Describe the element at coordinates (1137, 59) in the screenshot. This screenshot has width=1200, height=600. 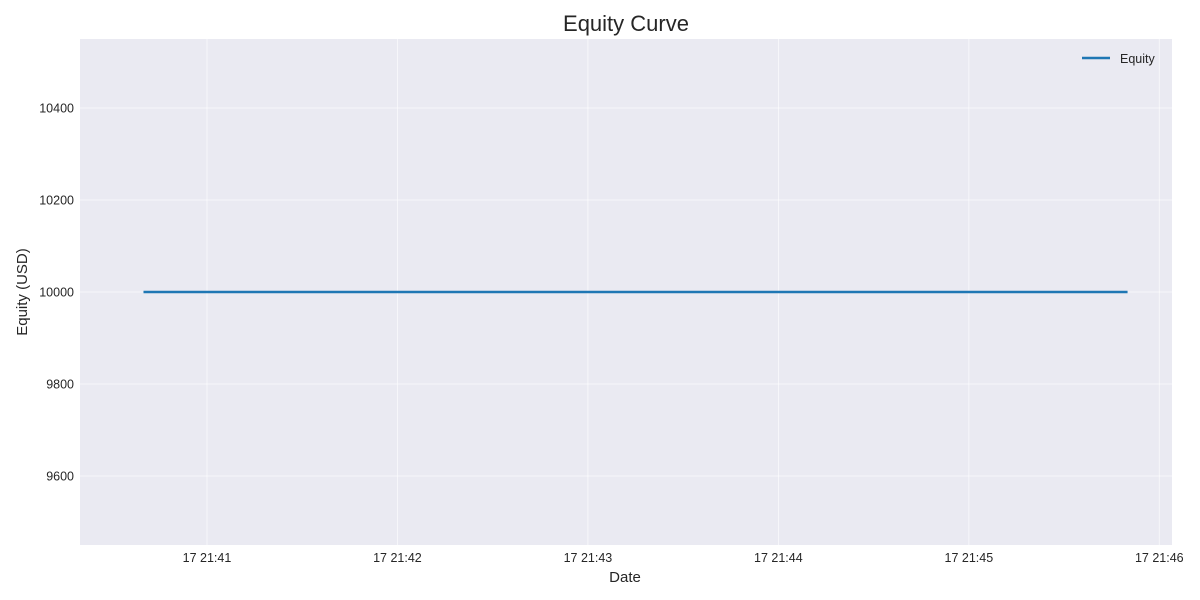
I see `legend-label-equity: Equity` at that location.